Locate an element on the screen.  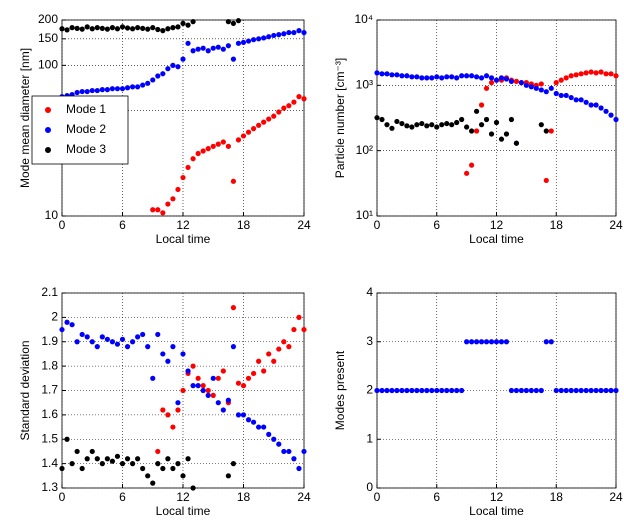
y-tick-label: 150 is located at coordinates (48, 38).